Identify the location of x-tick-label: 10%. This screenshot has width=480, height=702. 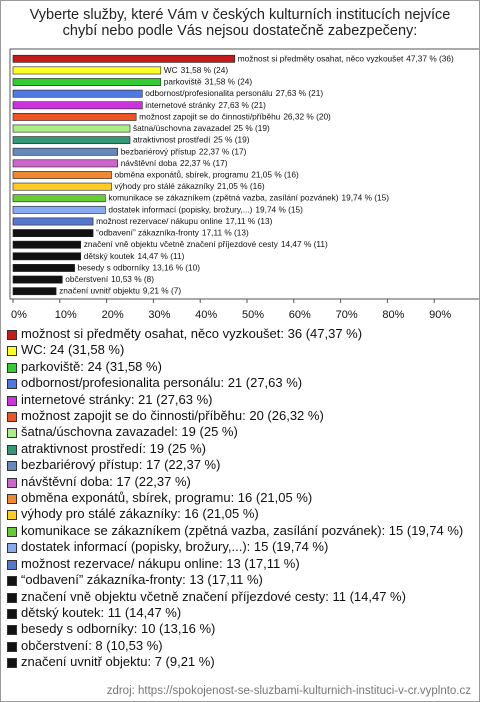
(66, 315).